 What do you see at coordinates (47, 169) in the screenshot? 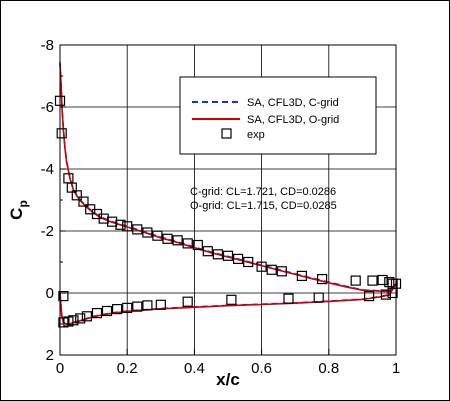
I see `y-tick-label: -4` at bounding box center [47, 169].